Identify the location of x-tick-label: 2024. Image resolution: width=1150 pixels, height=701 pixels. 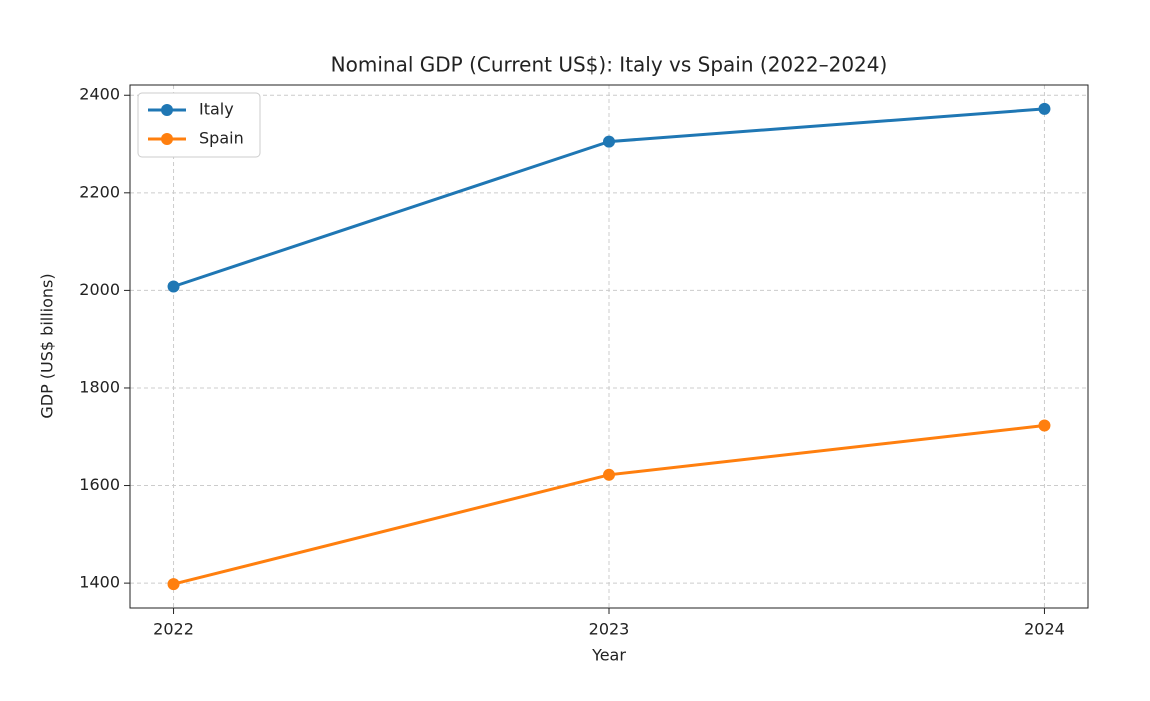
(1044, 629).